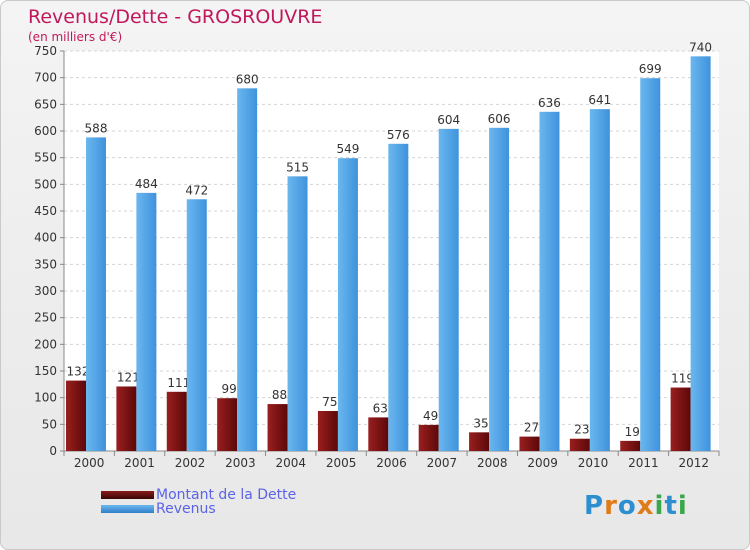  I want to click on logo-letter: r, so click(611, 506).